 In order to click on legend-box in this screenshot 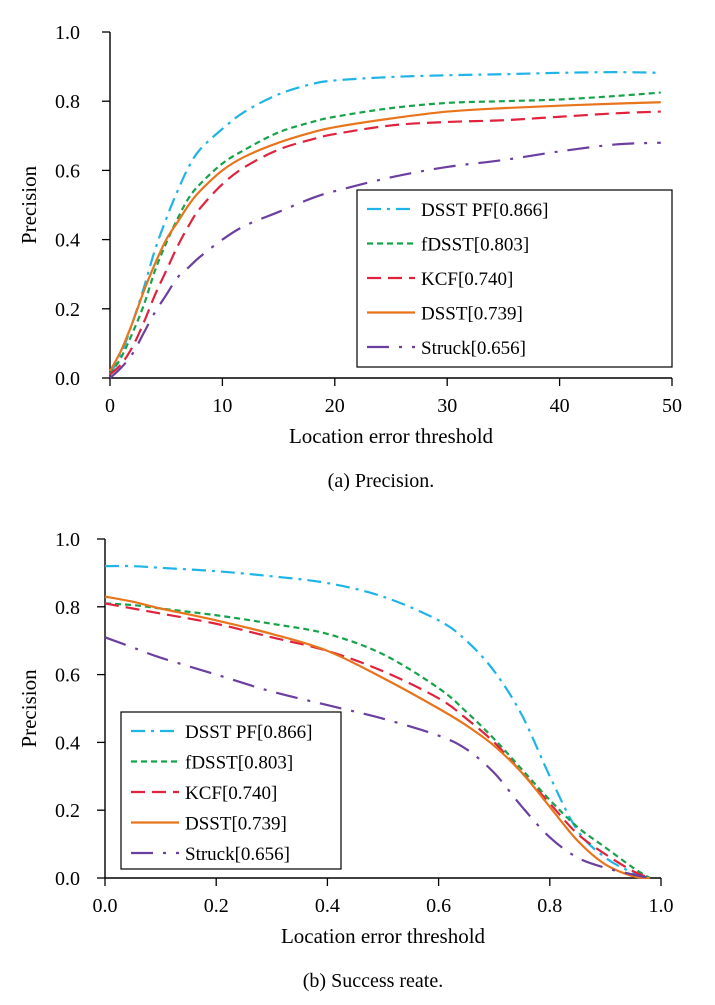, I will do `click(231, 790)`.